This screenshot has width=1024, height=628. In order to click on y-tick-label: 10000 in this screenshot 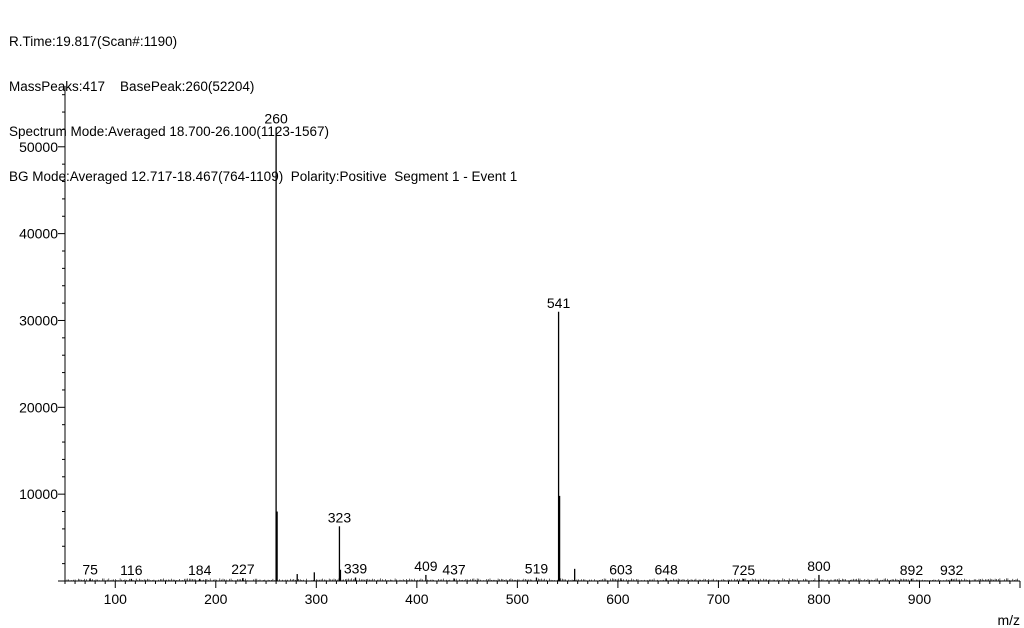, I will do `click(38, 494)`.